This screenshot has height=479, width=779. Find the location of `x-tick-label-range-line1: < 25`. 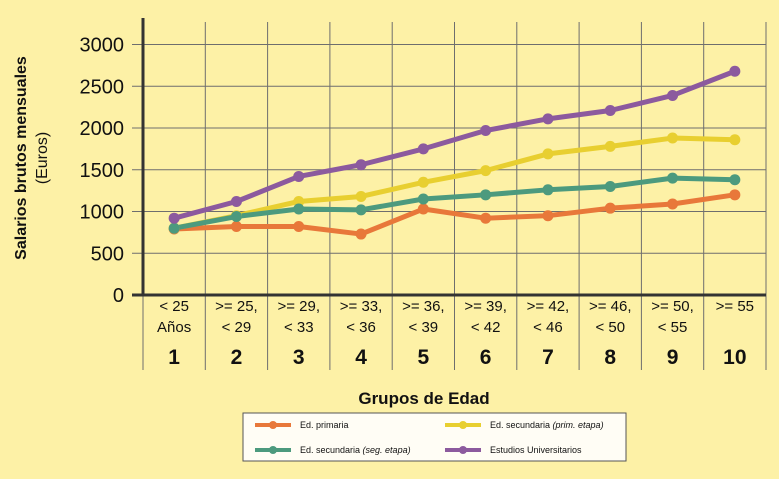

x-tick-label-range-line1: < 25 is located at coordinates (174, 306).